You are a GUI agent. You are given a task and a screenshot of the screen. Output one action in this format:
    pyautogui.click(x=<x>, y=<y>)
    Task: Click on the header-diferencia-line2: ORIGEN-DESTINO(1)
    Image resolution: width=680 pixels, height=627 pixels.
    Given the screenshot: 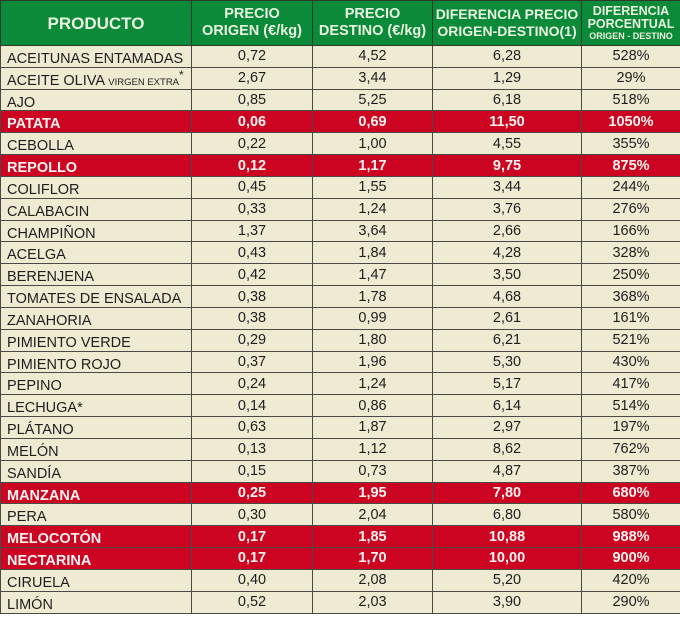 What is the action you would take?
    pyautogui.click(x=507, y=31)
    